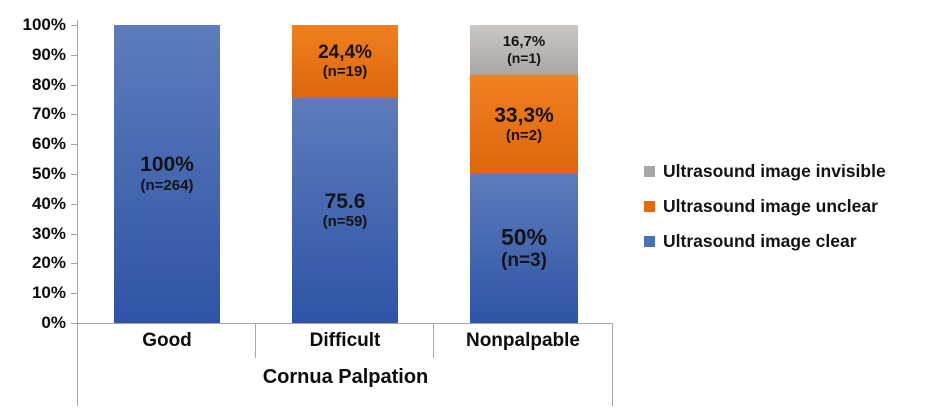 This screenshot has width=943, height=413. I want to click on category-label-difficult: Difficult, so click(345, 340).